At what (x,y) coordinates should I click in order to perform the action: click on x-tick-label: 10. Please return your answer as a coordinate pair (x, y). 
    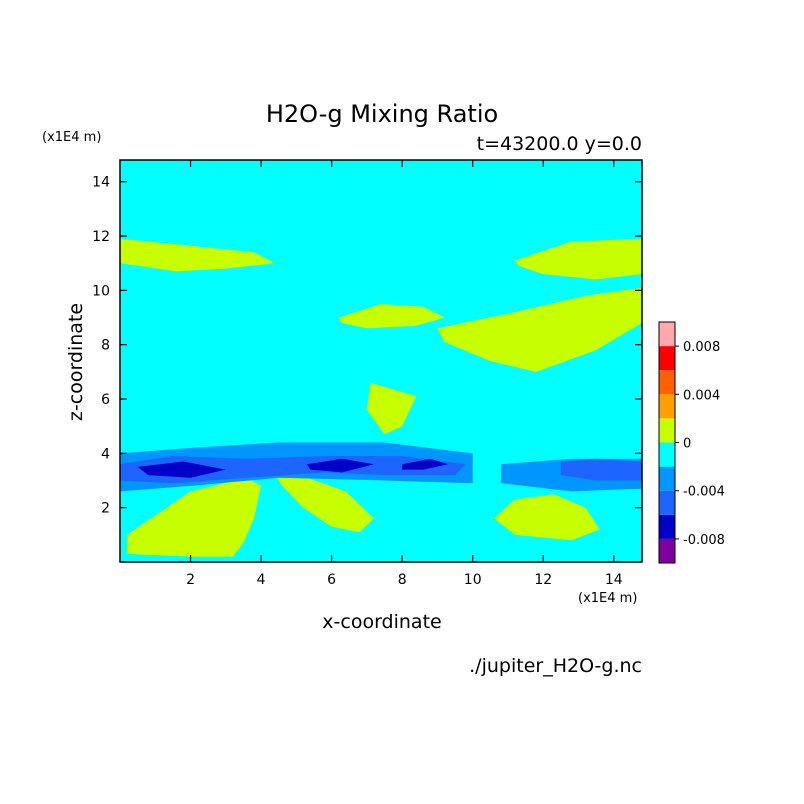
    Looking at the image, I should click on (473, 580).